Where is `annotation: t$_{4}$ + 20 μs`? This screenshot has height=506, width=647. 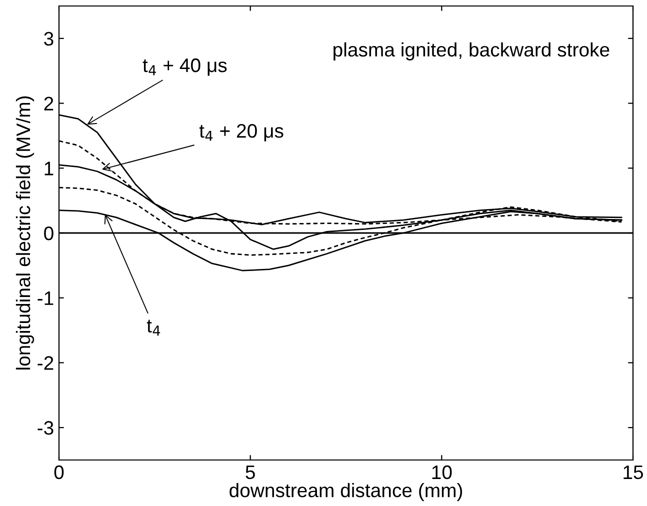 annotation: t$_{4}$ + 20 μs is located at coordinates (241, 133).